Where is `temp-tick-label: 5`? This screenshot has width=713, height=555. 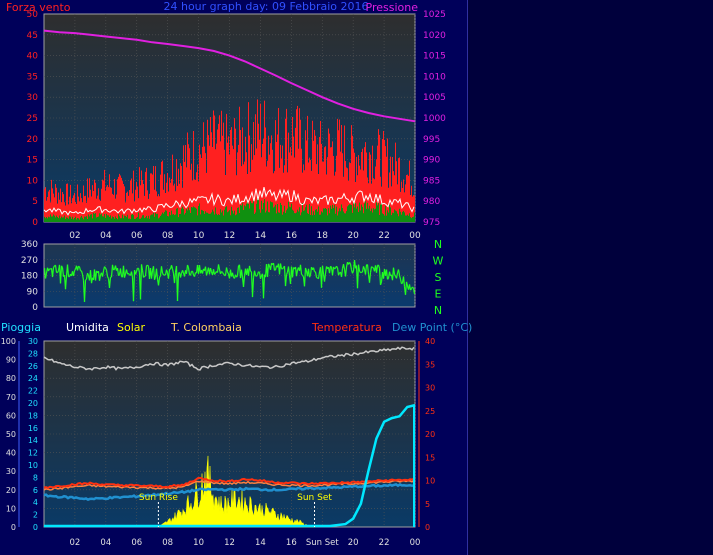
temp-tick-label: 5 is located at coordinates (427, 504).